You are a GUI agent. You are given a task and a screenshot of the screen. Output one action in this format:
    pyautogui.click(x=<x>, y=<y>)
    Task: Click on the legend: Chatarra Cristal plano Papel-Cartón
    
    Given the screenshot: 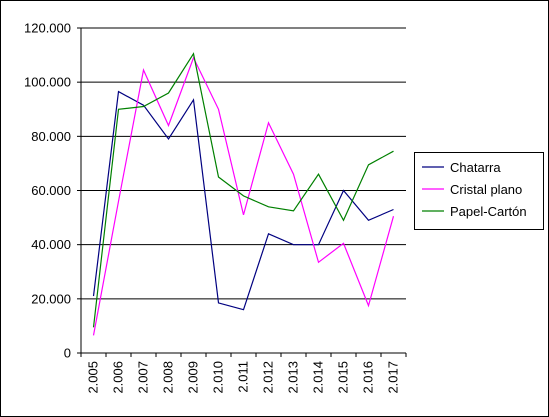 What is the action you would take?
    pyautogui.click(x=479, y=191)
    